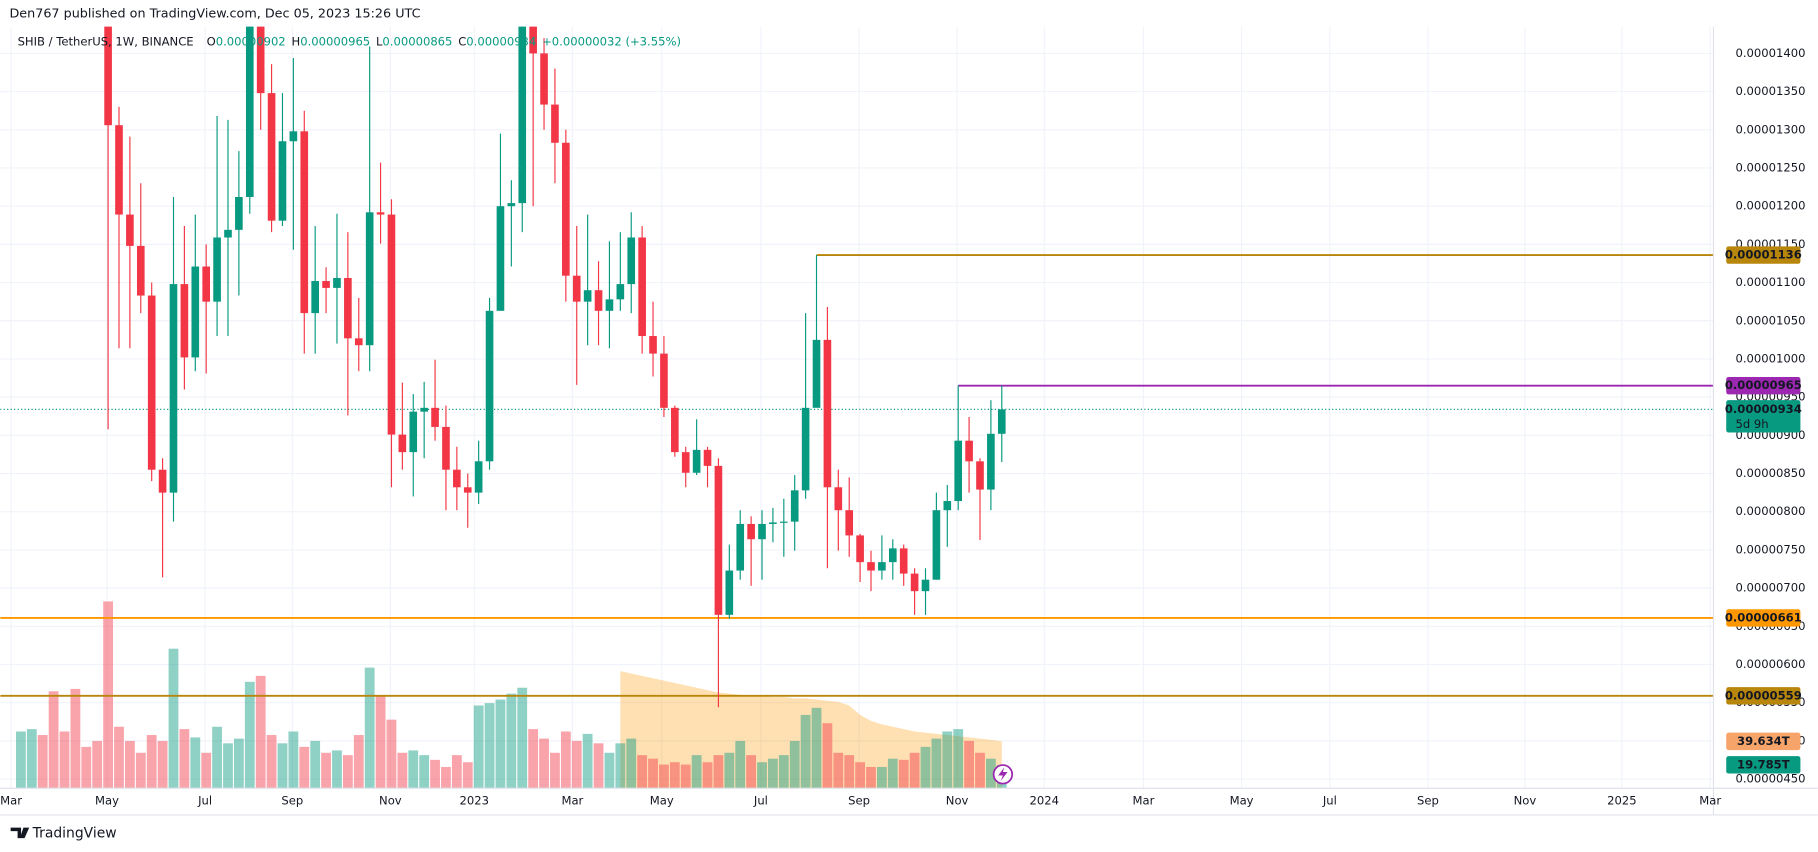  What do you see at coordinates (1144, 800) in the screenshot?
I see `x-tick-label: Mar` at bounding box center [1144, 800].